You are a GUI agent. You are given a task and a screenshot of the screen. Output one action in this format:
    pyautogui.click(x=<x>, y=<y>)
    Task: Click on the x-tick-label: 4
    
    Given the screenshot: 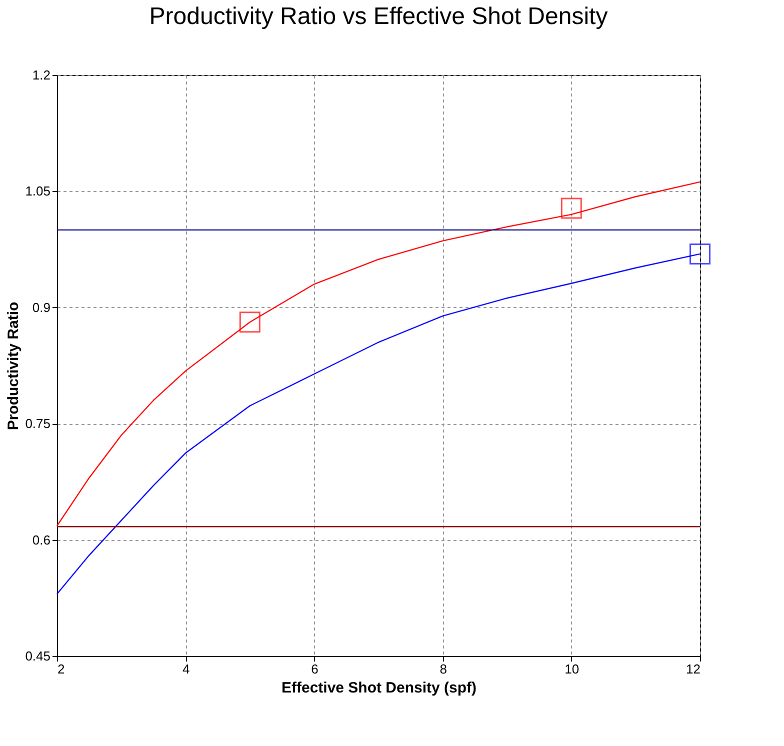 What is the action you would take?
    pyautogui.click(x=186, y=669)
    